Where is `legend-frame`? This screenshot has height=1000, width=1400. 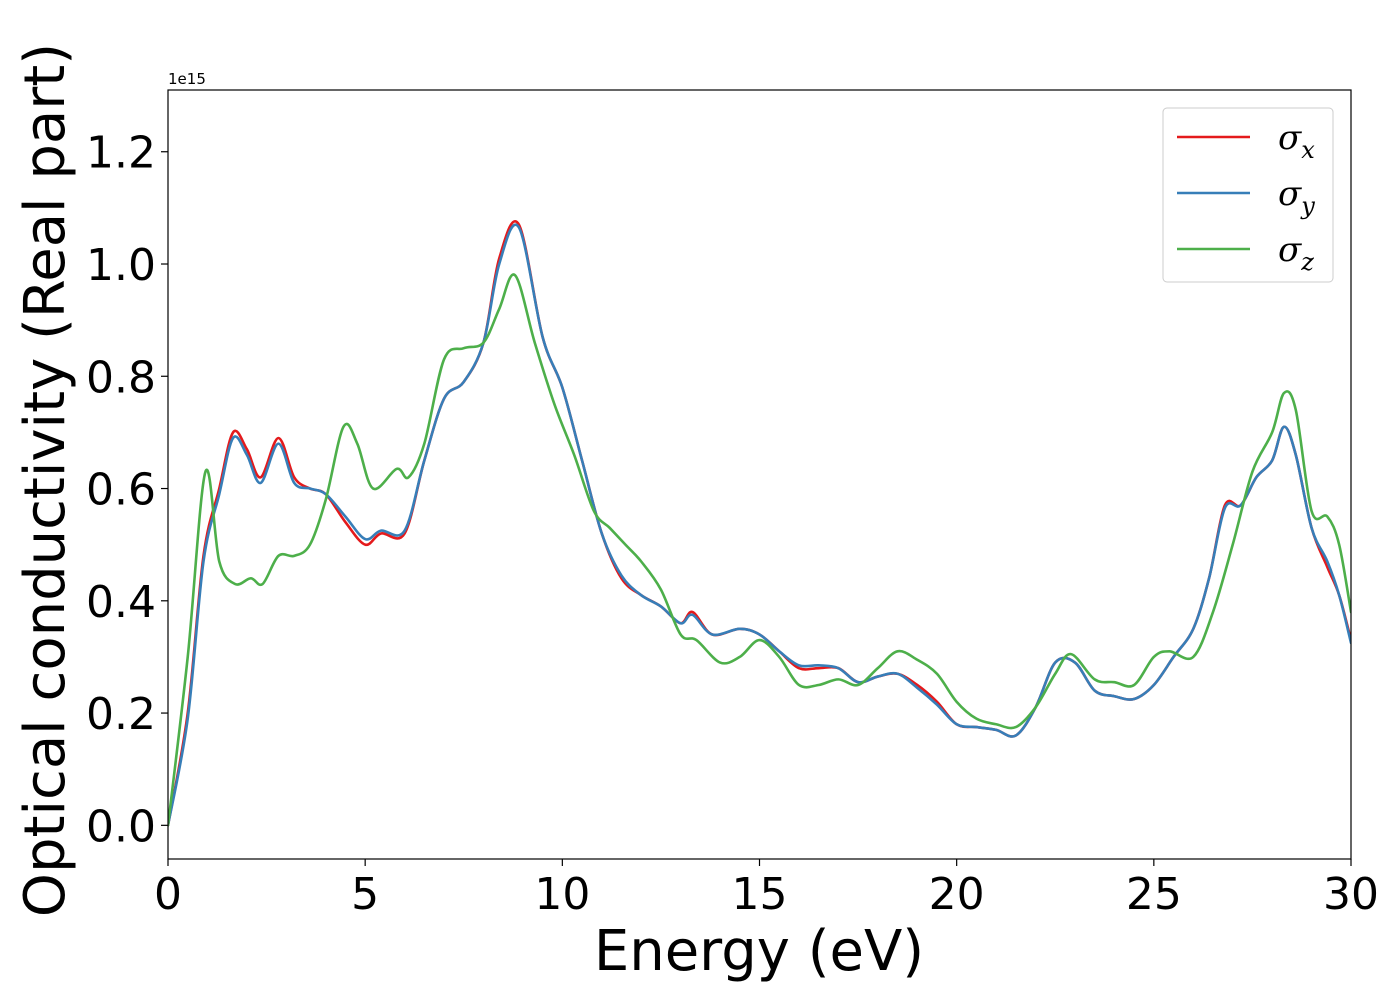
legend-frame is located at coordinates (1248, 195).